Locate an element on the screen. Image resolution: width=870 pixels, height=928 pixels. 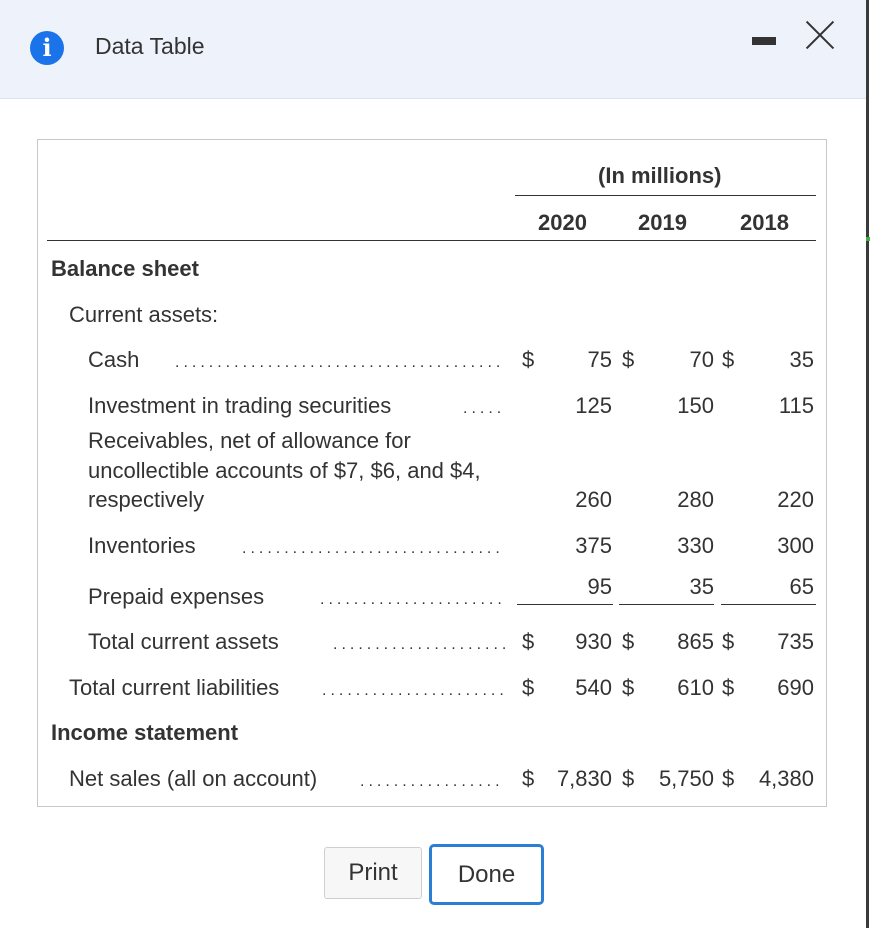
net-sales-2019: 5,750 is located at coordinates (686, 778).